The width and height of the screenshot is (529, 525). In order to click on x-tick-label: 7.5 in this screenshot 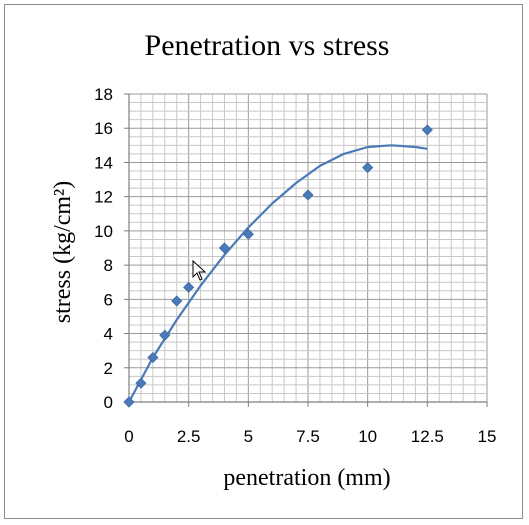, I will do `click(308, 436)`.